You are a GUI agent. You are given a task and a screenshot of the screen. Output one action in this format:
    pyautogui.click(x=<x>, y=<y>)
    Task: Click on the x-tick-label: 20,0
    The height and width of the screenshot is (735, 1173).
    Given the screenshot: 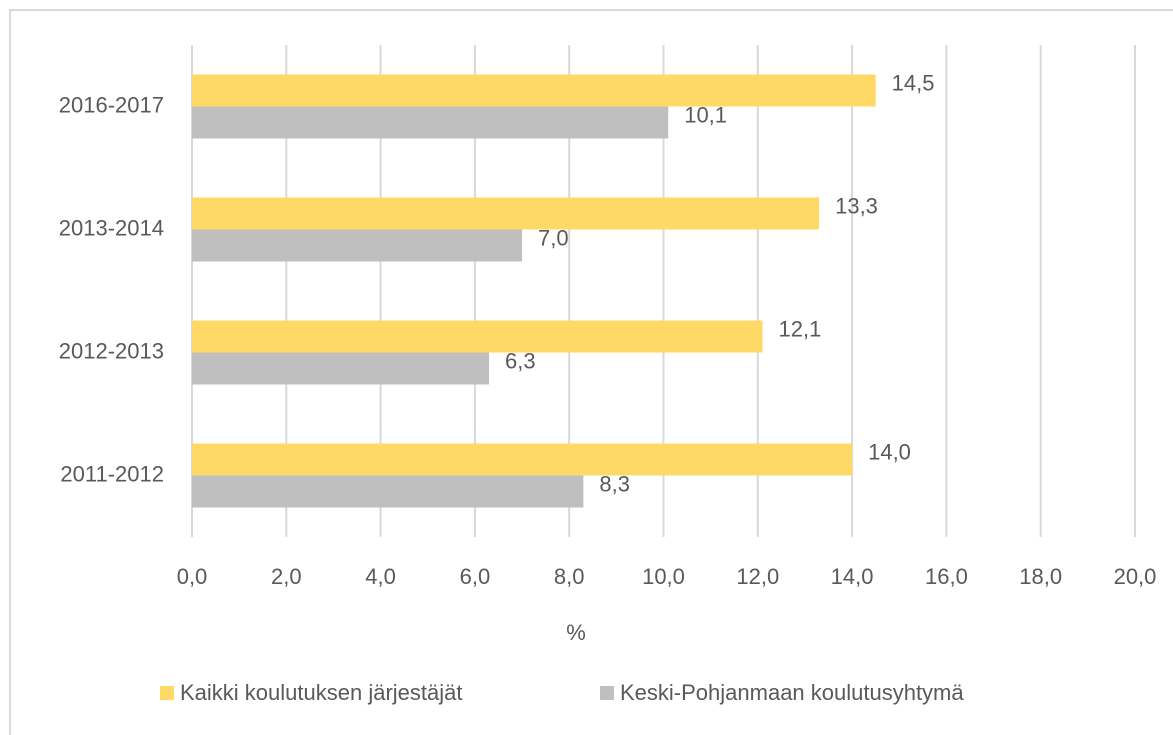 What is the action you would take?
    pyautogui.click(x=1135, y=576)
    